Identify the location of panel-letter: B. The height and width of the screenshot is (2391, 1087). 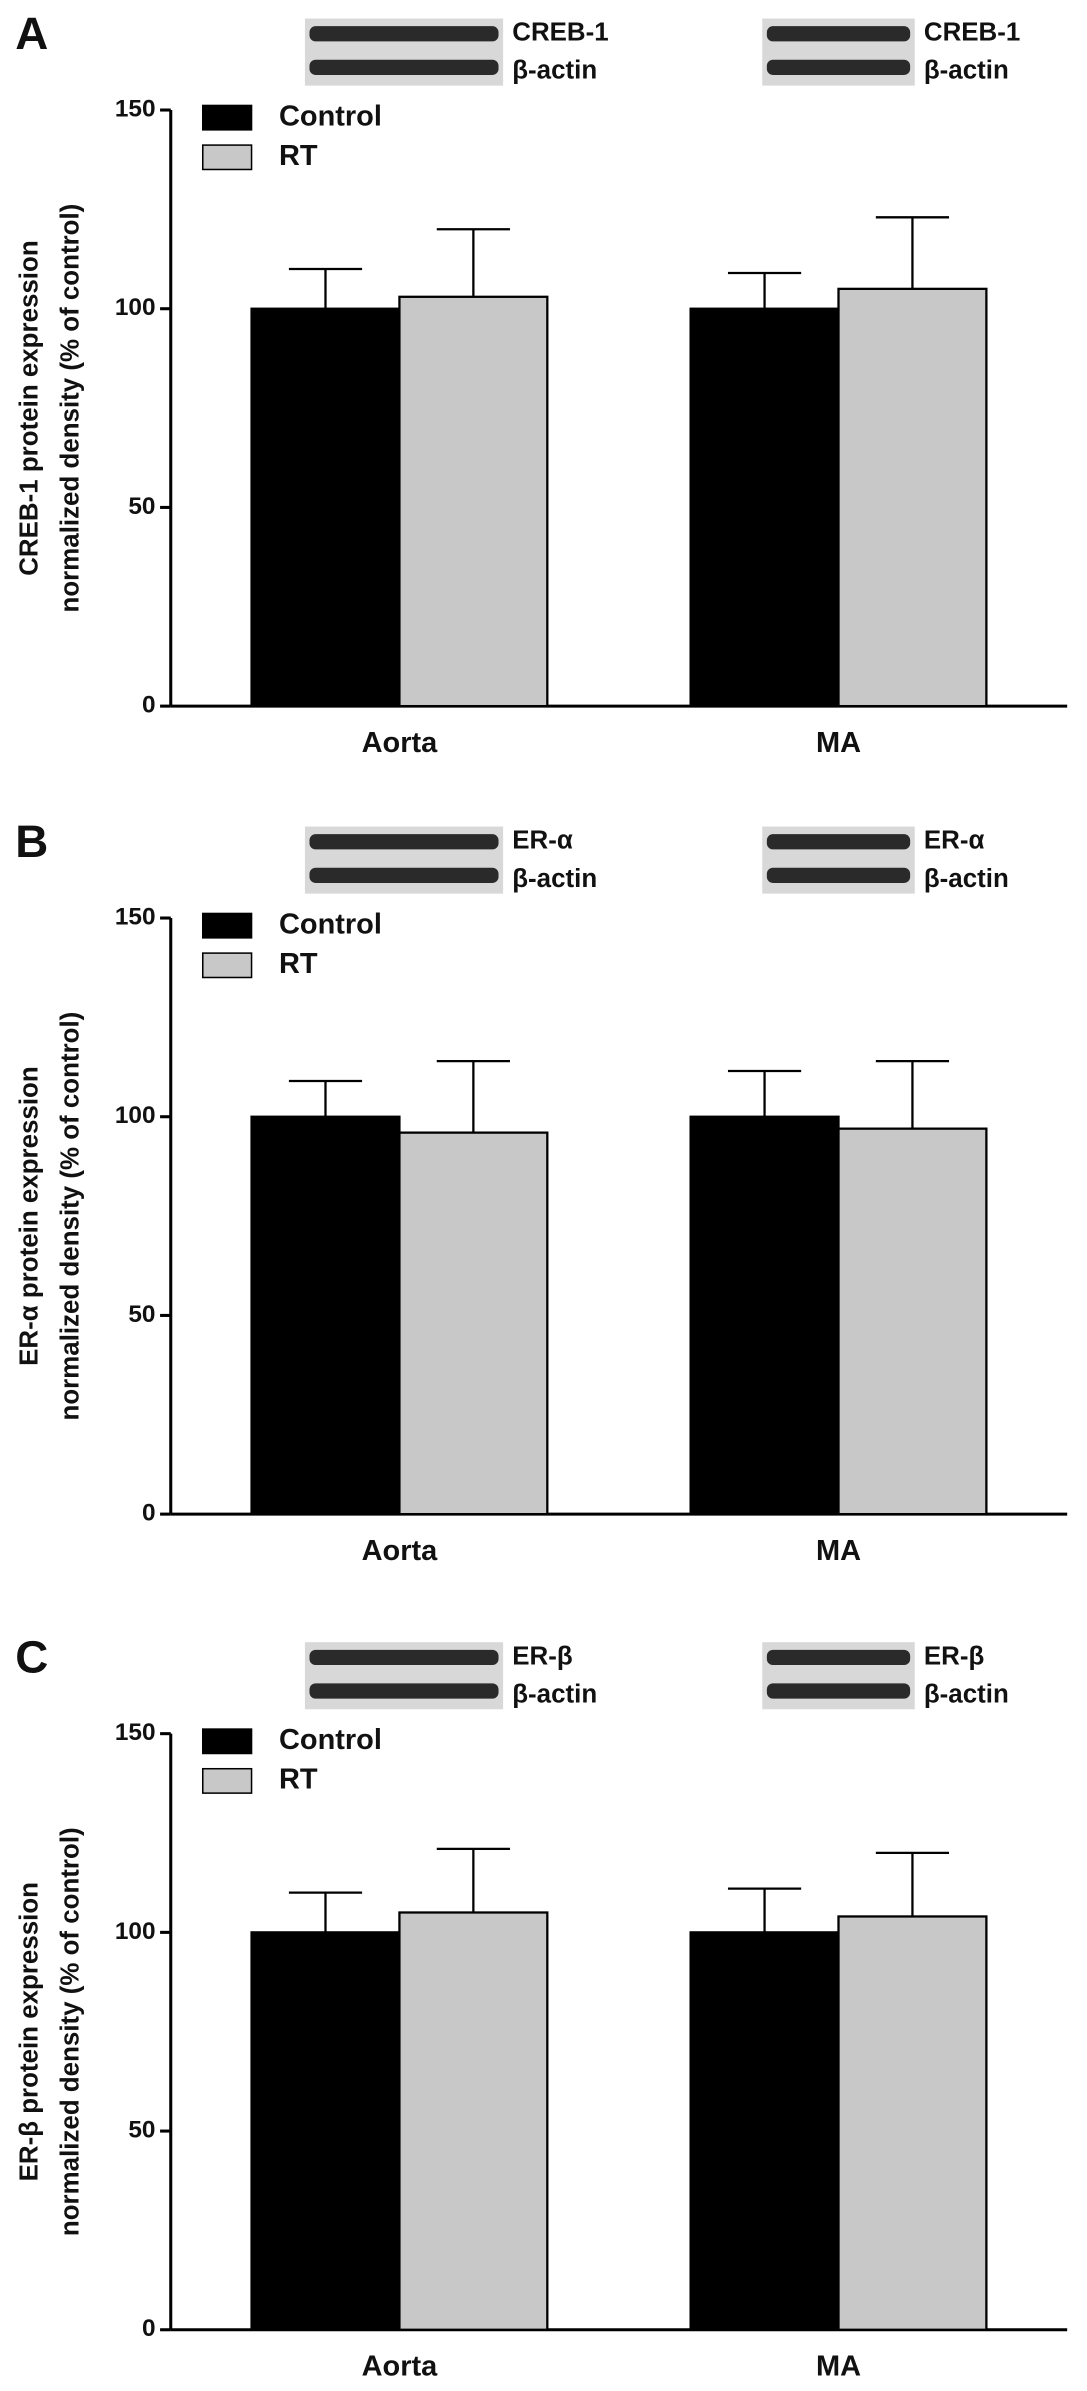
(31, 841).